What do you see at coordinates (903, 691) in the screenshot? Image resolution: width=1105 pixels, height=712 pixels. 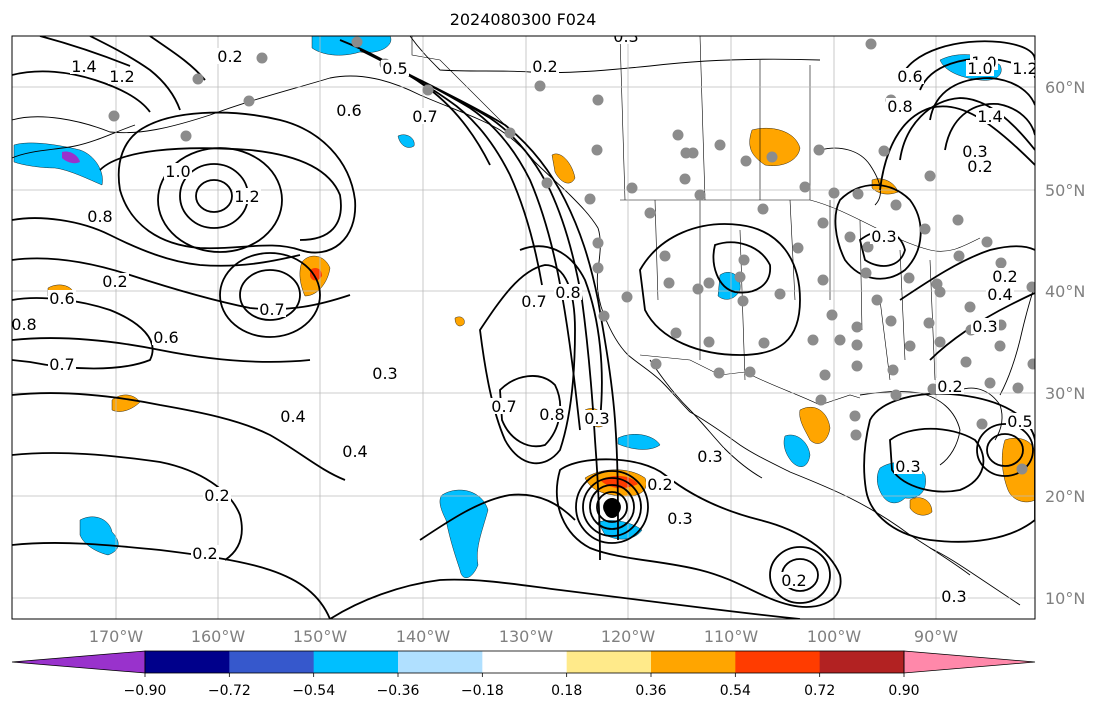 I see `colorbar-tick-label: 0.90` at bounding box center [903, 691].